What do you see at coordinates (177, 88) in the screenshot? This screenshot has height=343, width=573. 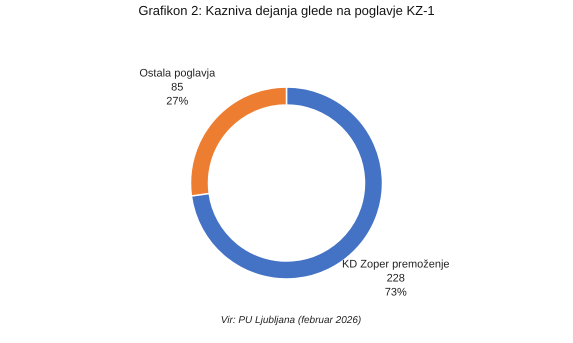 I see `data-label: 85` at bounding box center [177, 88].